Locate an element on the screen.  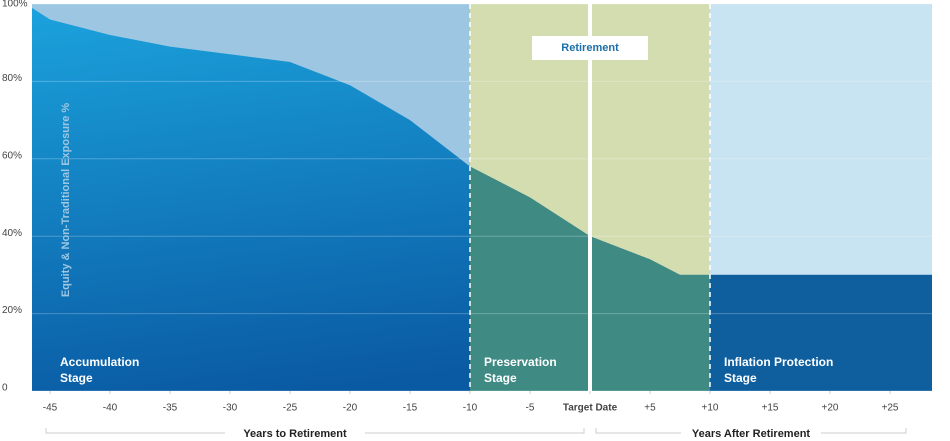
x-tick-label: -30 is located at coordinates (230, 408).